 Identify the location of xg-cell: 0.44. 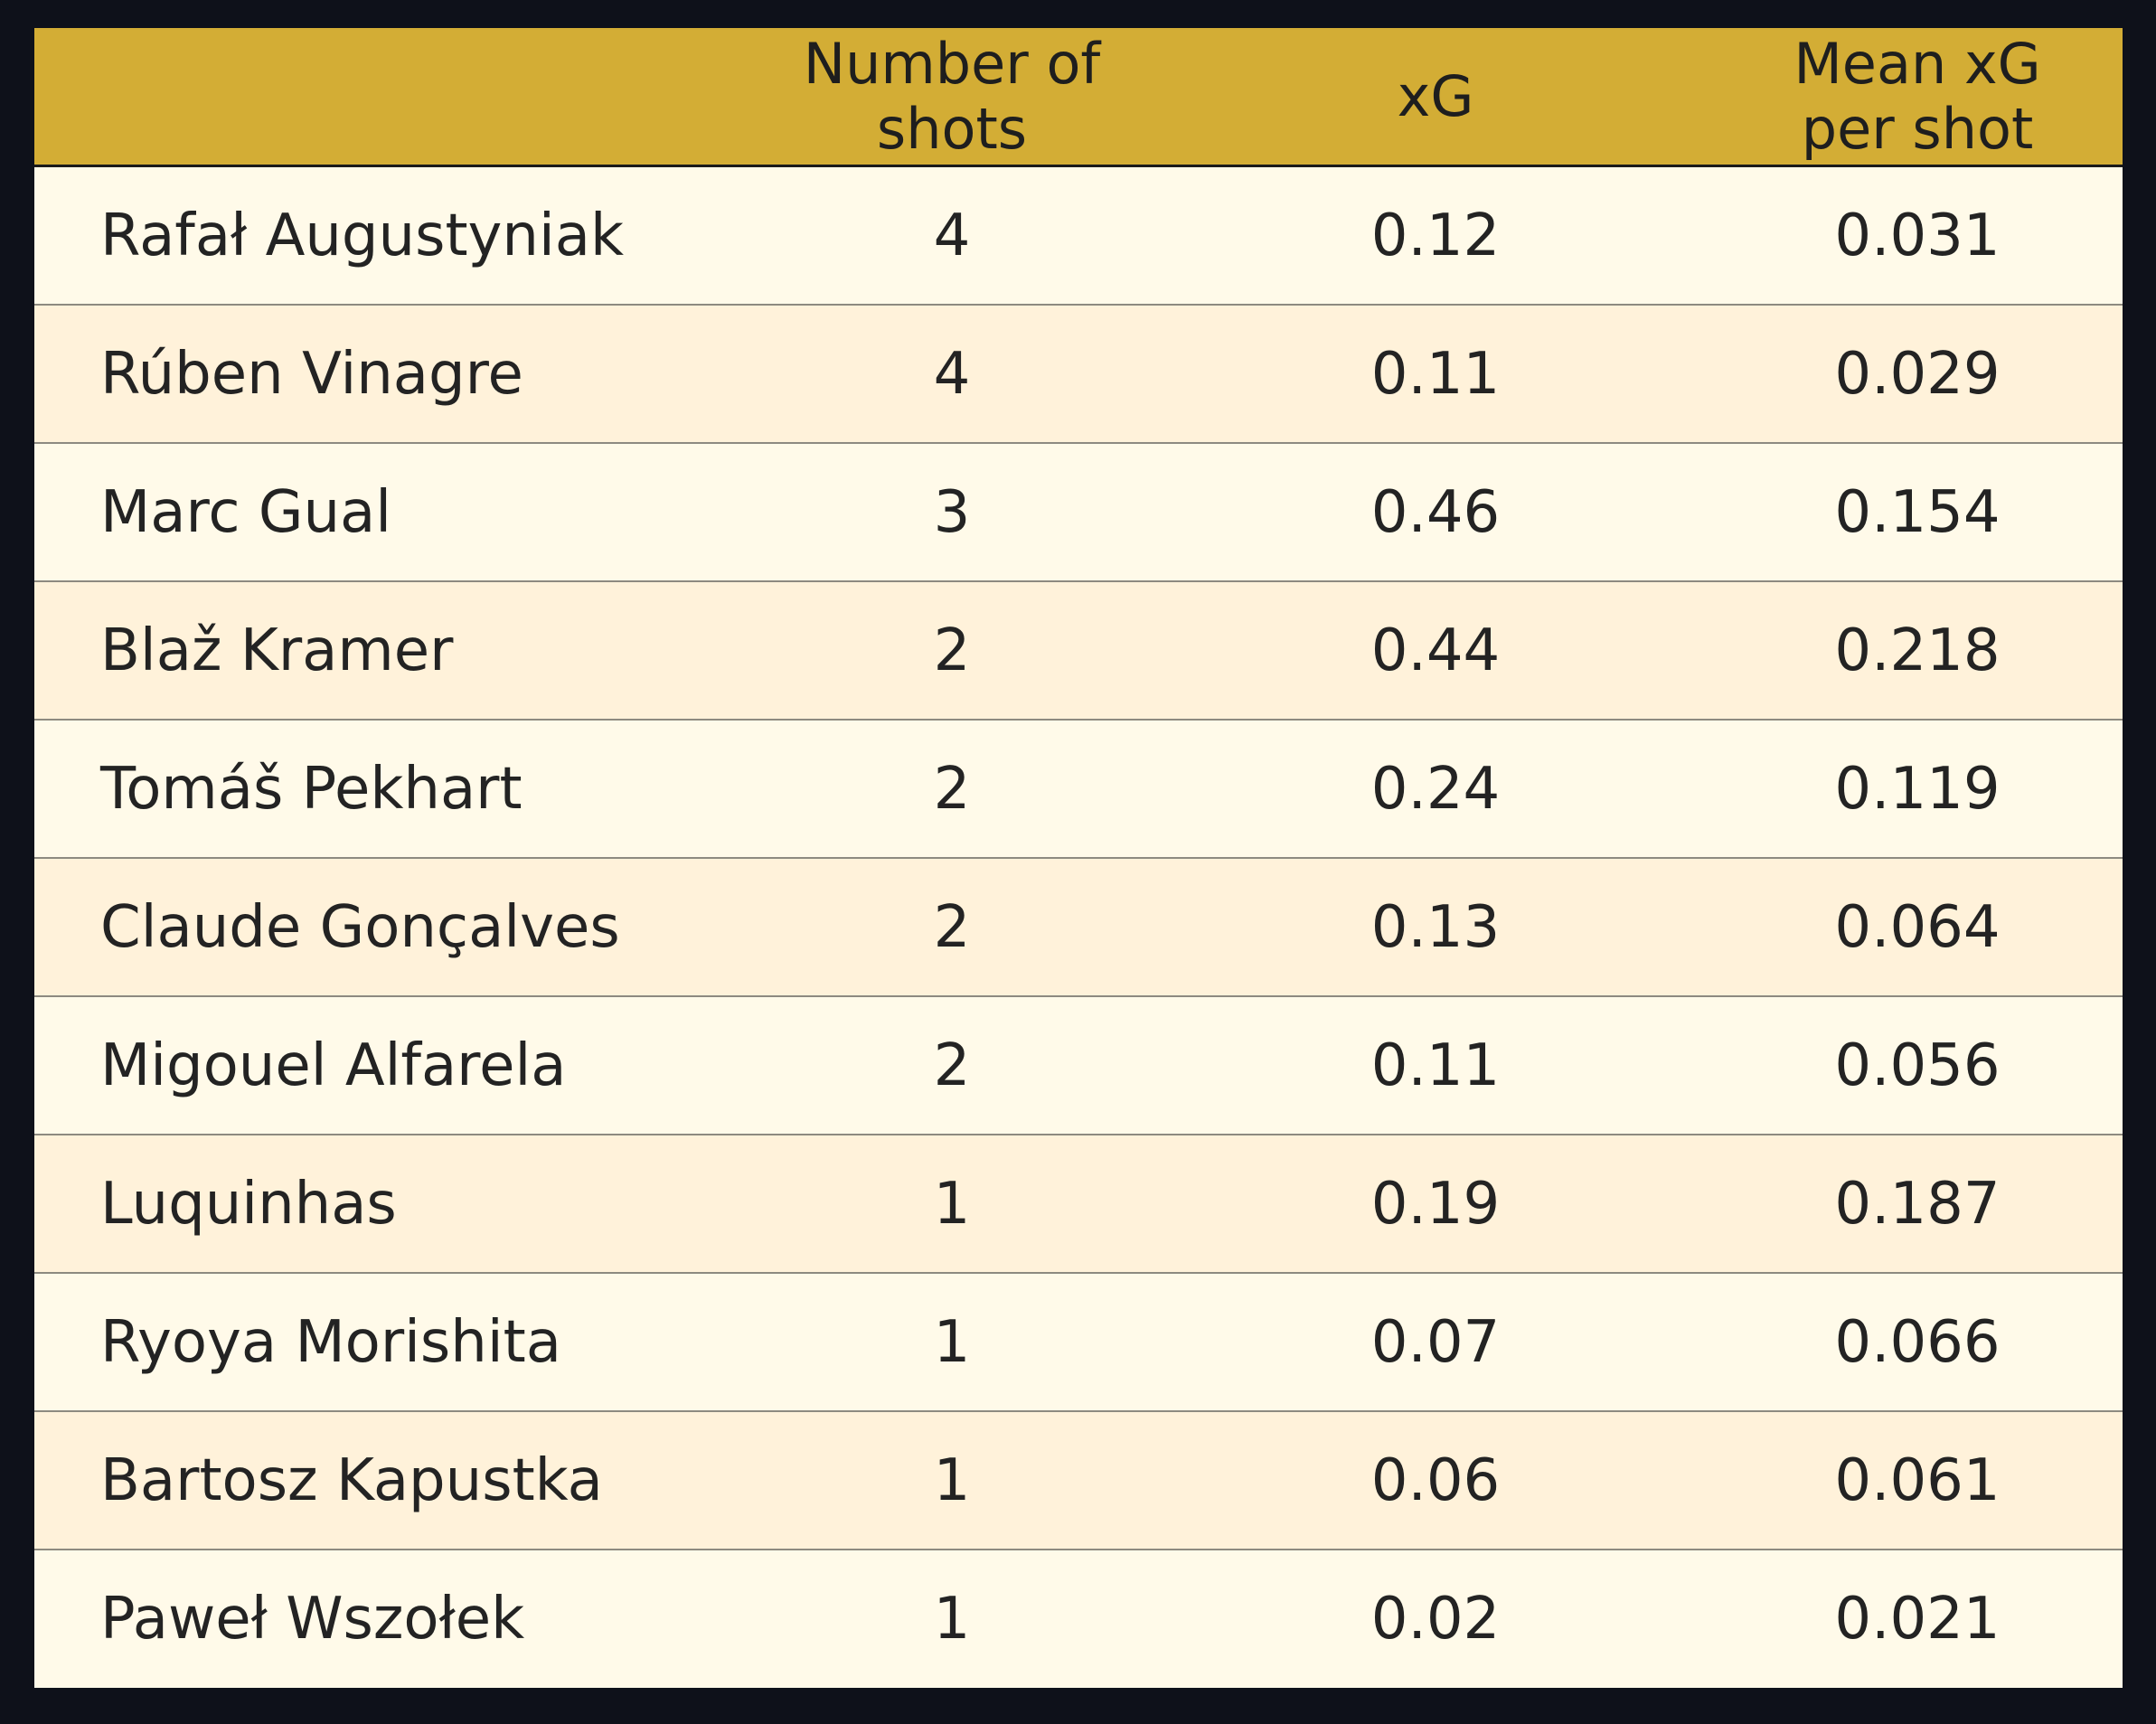
(1435, 650).